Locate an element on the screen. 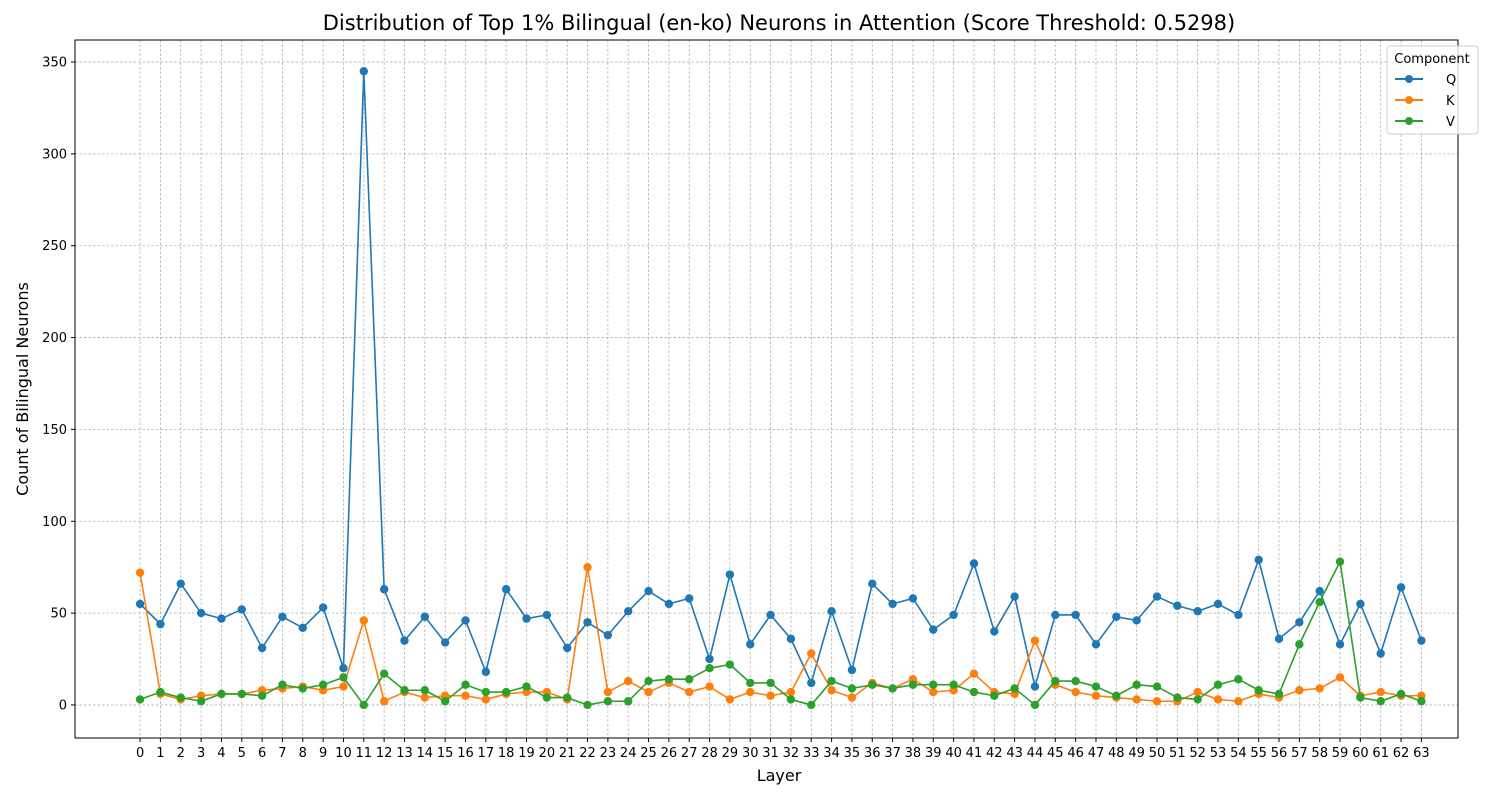 The height and width of the screenshot is (800, 1500). x-tick-label: 12 is located at coordinates (384, 753).